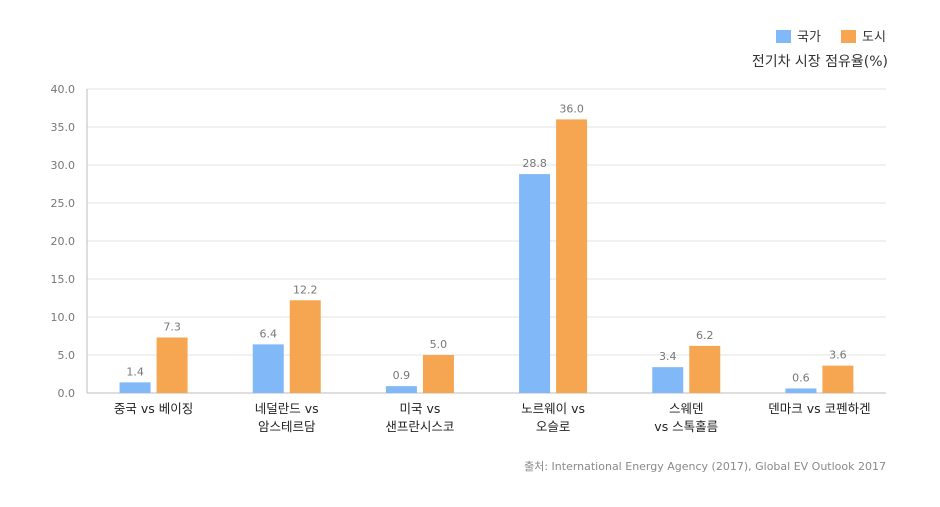 This screenshot has width=940, height=507. What do you see at coordinates (287, 426) in the screenshot?
I see `category-label: 암스테르담` at bounding box center [287, 426].